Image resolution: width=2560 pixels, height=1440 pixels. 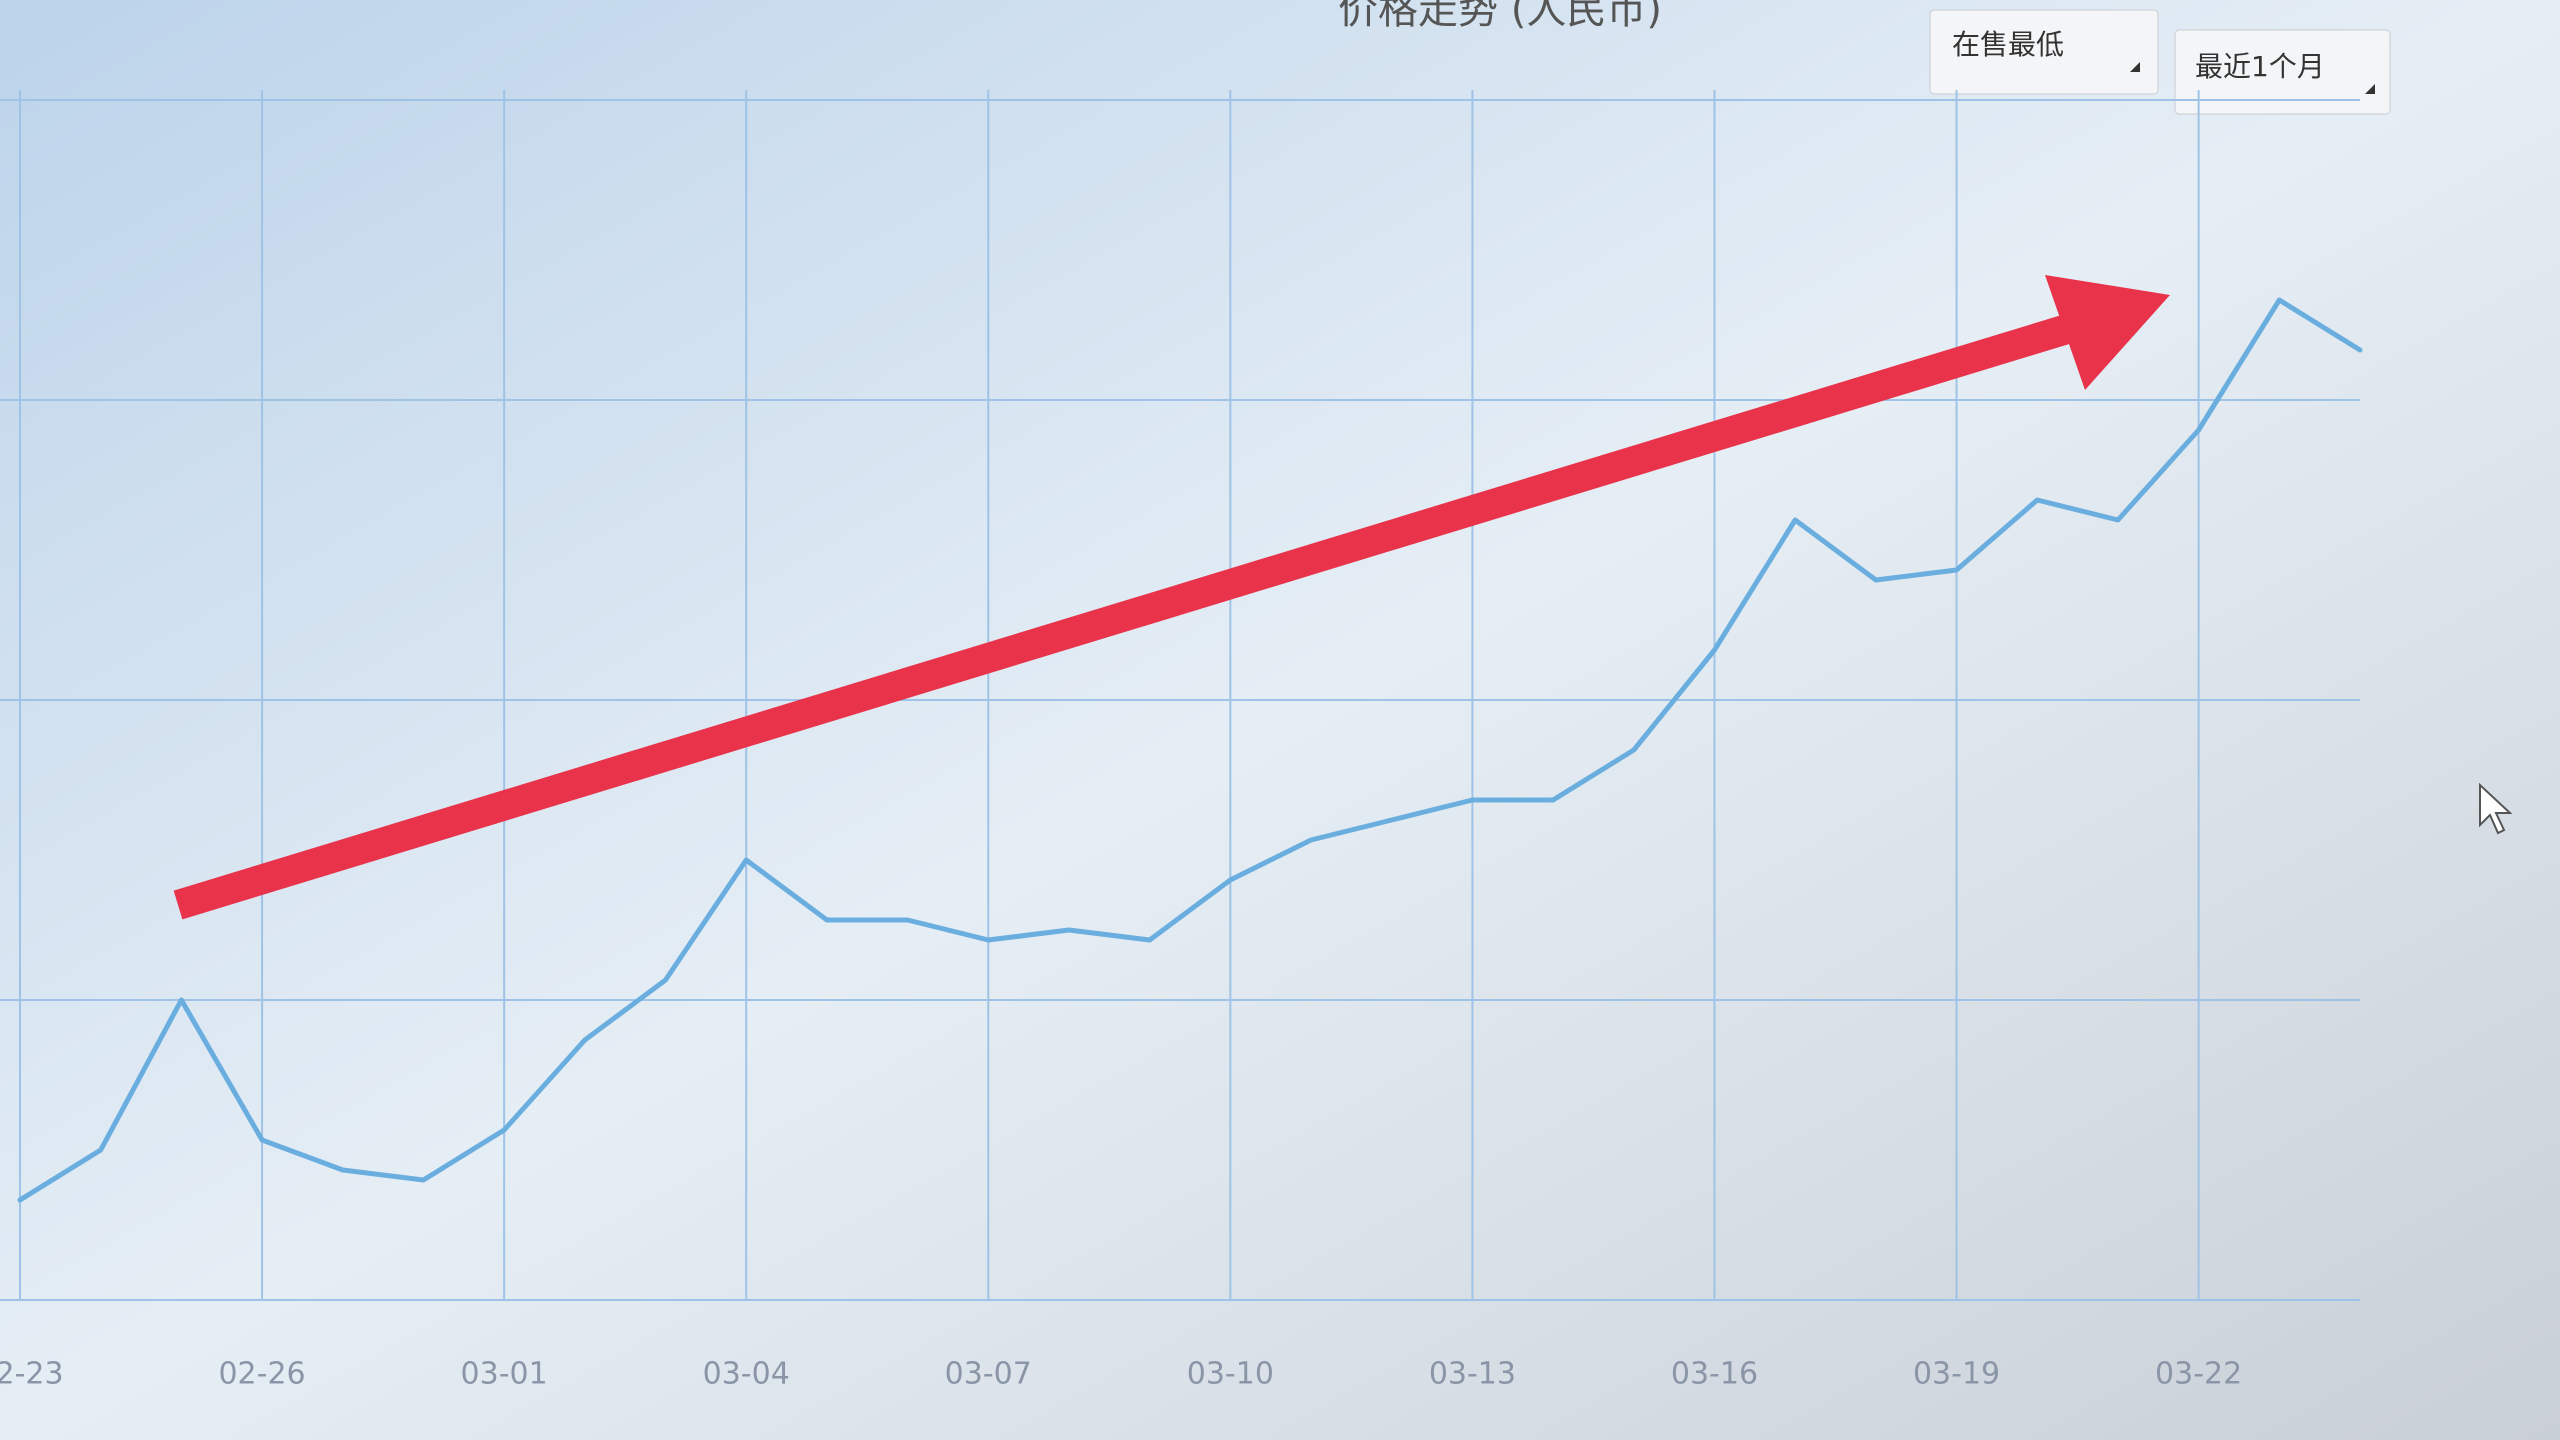 What do you see at coordinates (2107, 332) in the screenshot?
I see `arrow-head` at bounding box center [2107, 332].